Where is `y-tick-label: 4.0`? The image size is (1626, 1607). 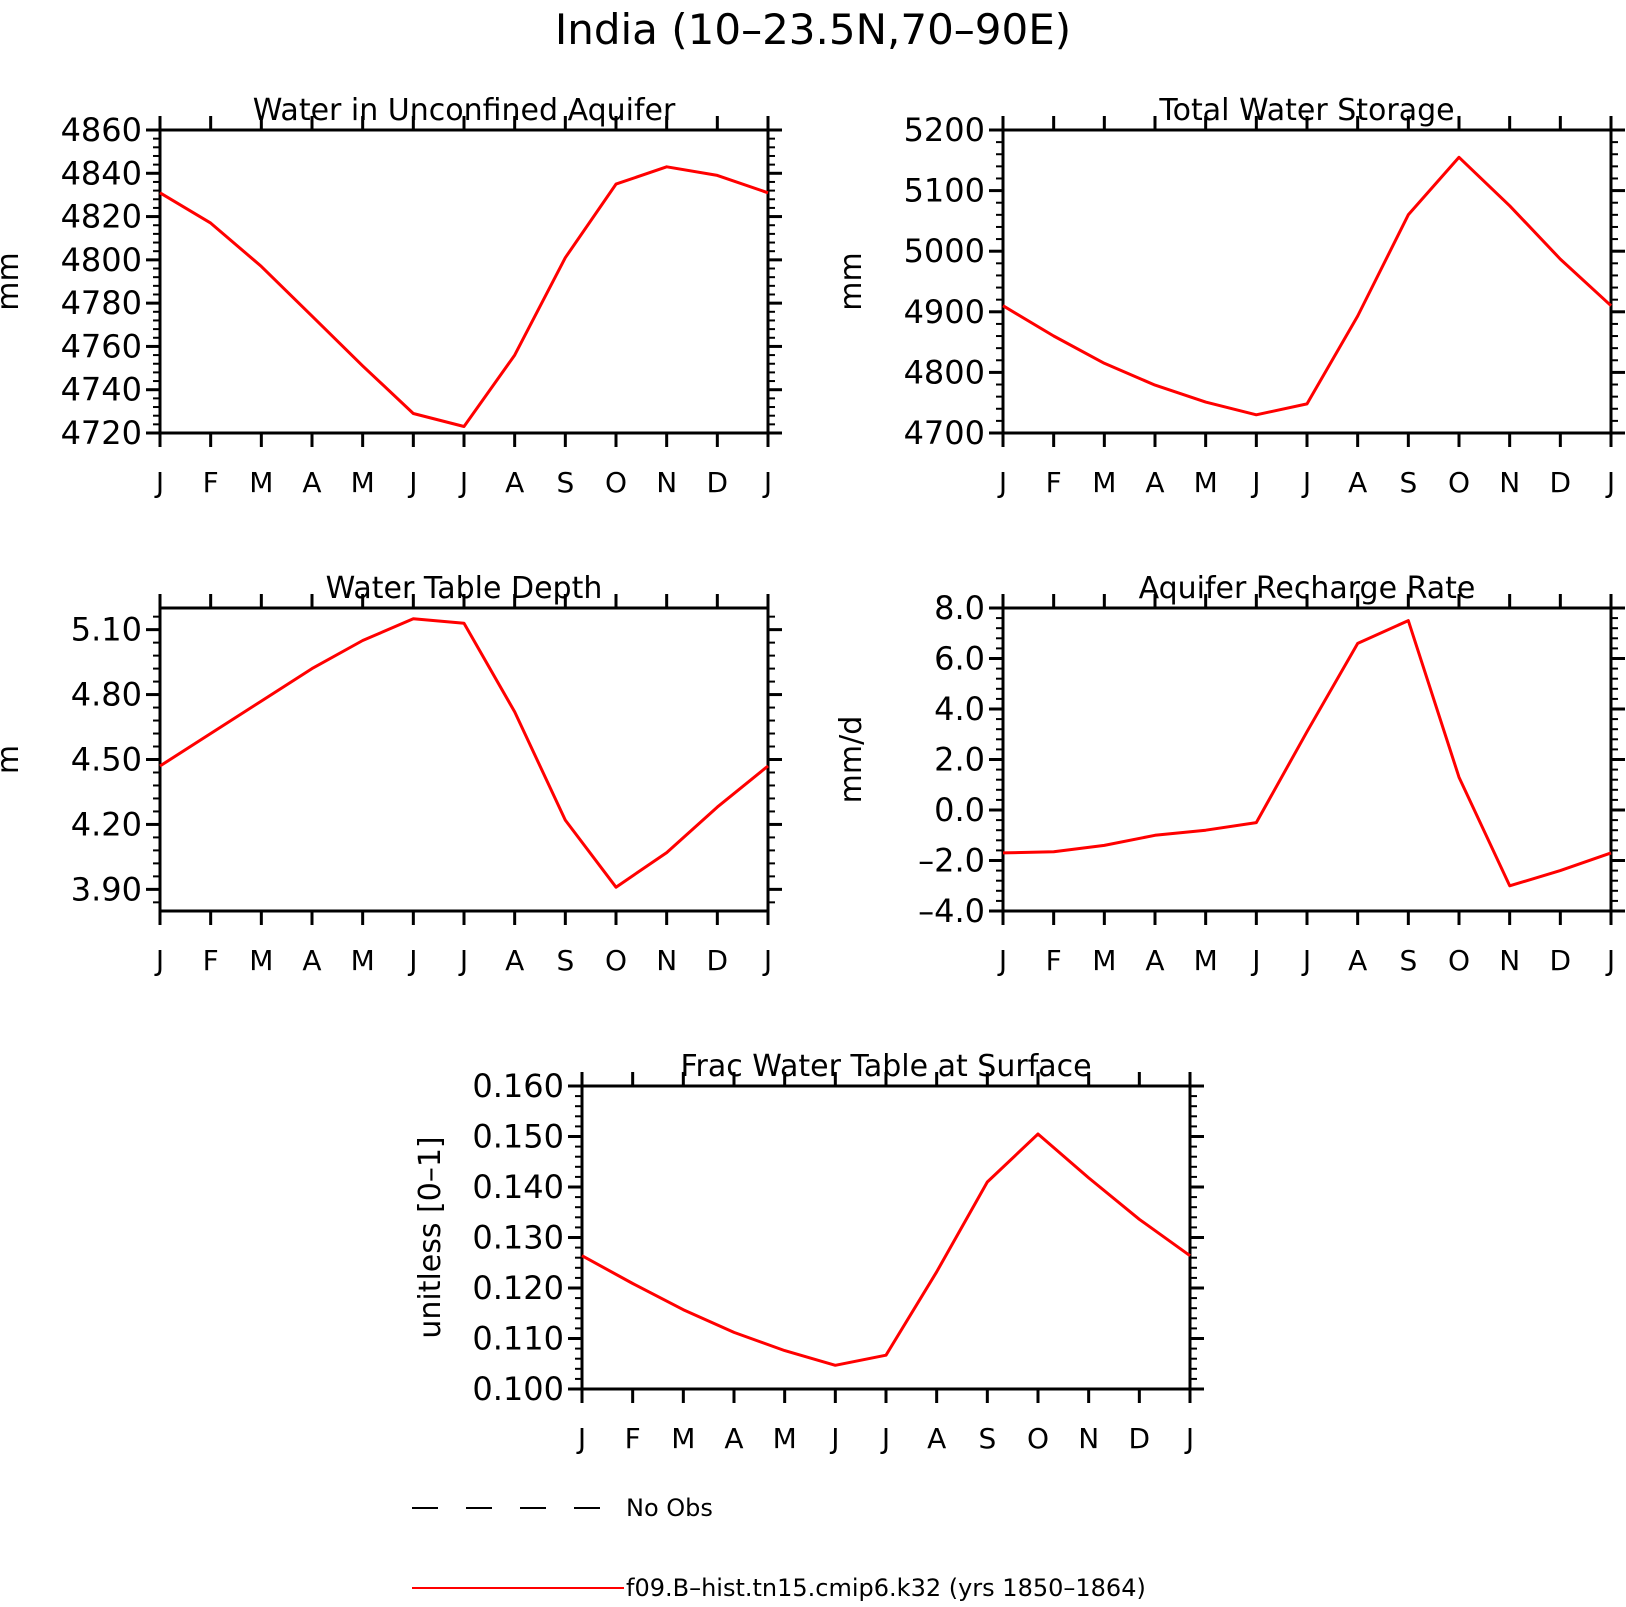
y-tick-label: 4.0 is located at coordinates (959, 709).